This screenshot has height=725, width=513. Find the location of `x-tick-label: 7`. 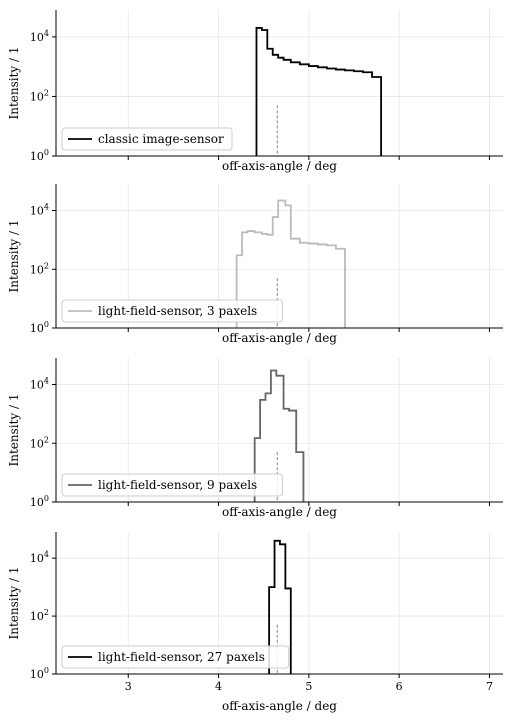

x-tick-label: 7 is located at coordinates (489, 686).